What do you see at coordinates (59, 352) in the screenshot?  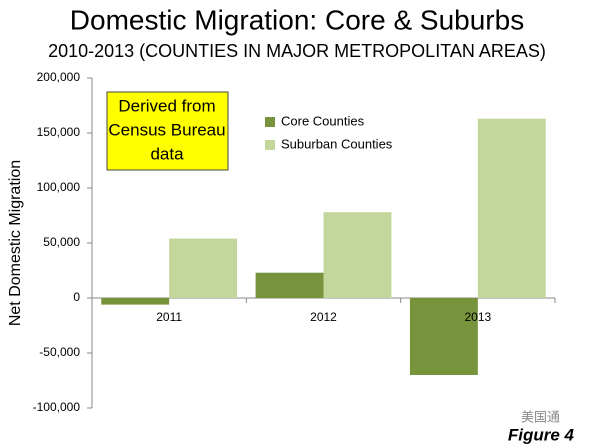 I see `y-tick-label: -50,000` at bounding box center [59, 352].